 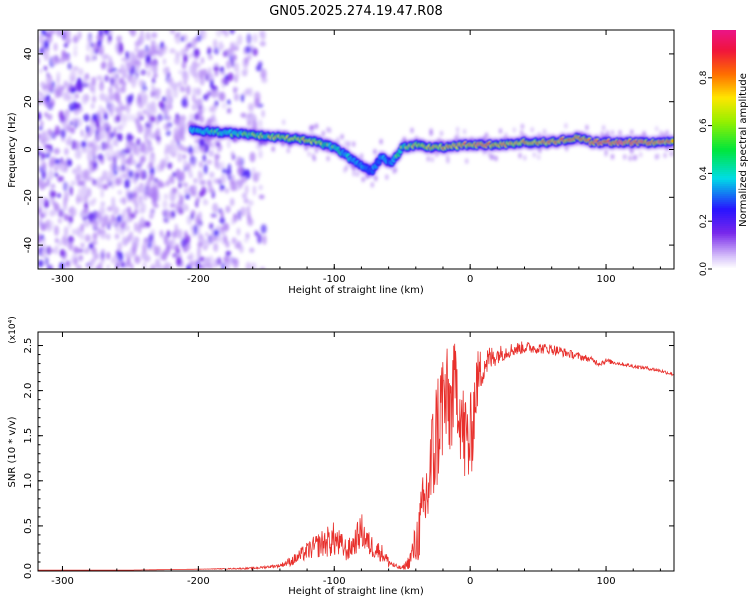 I want to click on y-tick-label: 1.0, so click(x=28, y=481).